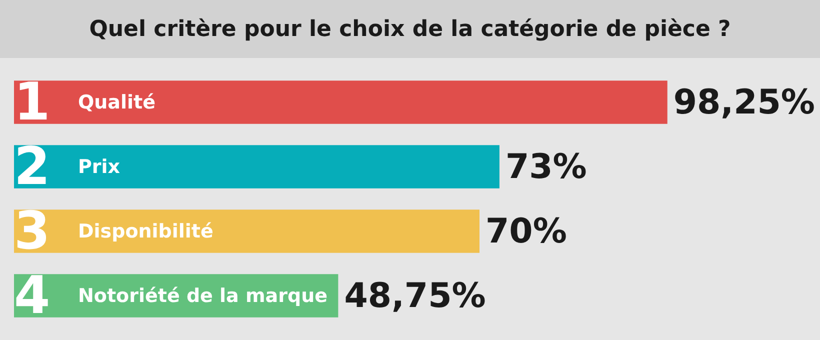 This screenshot has width=820, height=340. I want to click on y-tick-label: Prix, so click(99, 167).